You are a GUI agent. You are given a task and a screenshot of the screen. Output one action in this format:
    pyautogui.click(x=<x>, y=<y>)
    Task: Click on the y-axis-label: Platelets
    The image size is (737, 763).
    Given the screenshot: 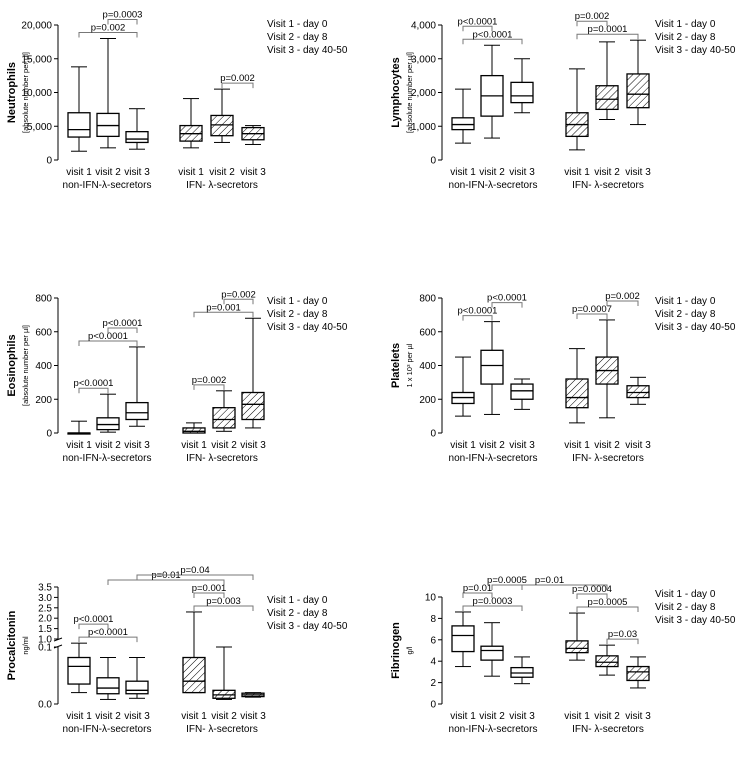 What is the action you would take?
    pyautogui.click(x=396, y=365)
    